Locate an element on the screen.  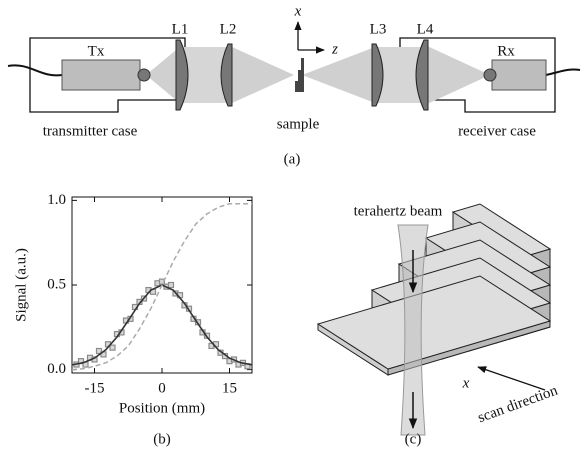
lens-label: L1 is located at coordinates (180, 29).